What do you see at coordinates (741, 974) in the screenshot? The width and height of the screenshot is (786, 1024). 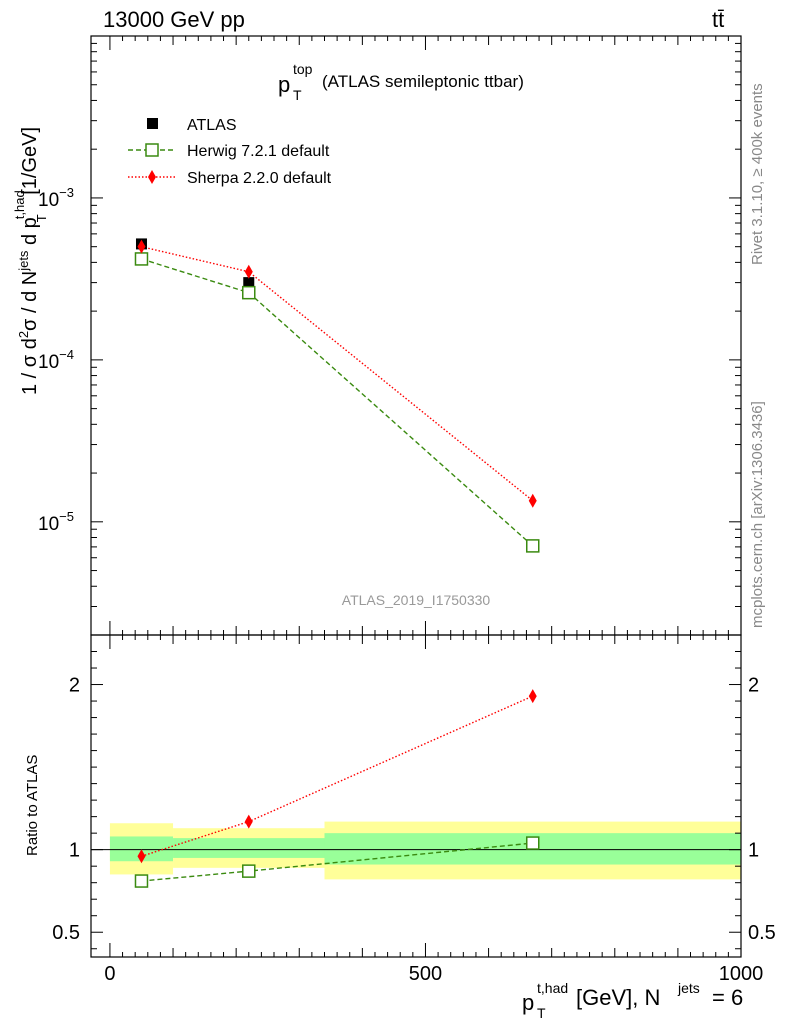 I see `x-tick-label: 1000` at bounding box center [741, 974].